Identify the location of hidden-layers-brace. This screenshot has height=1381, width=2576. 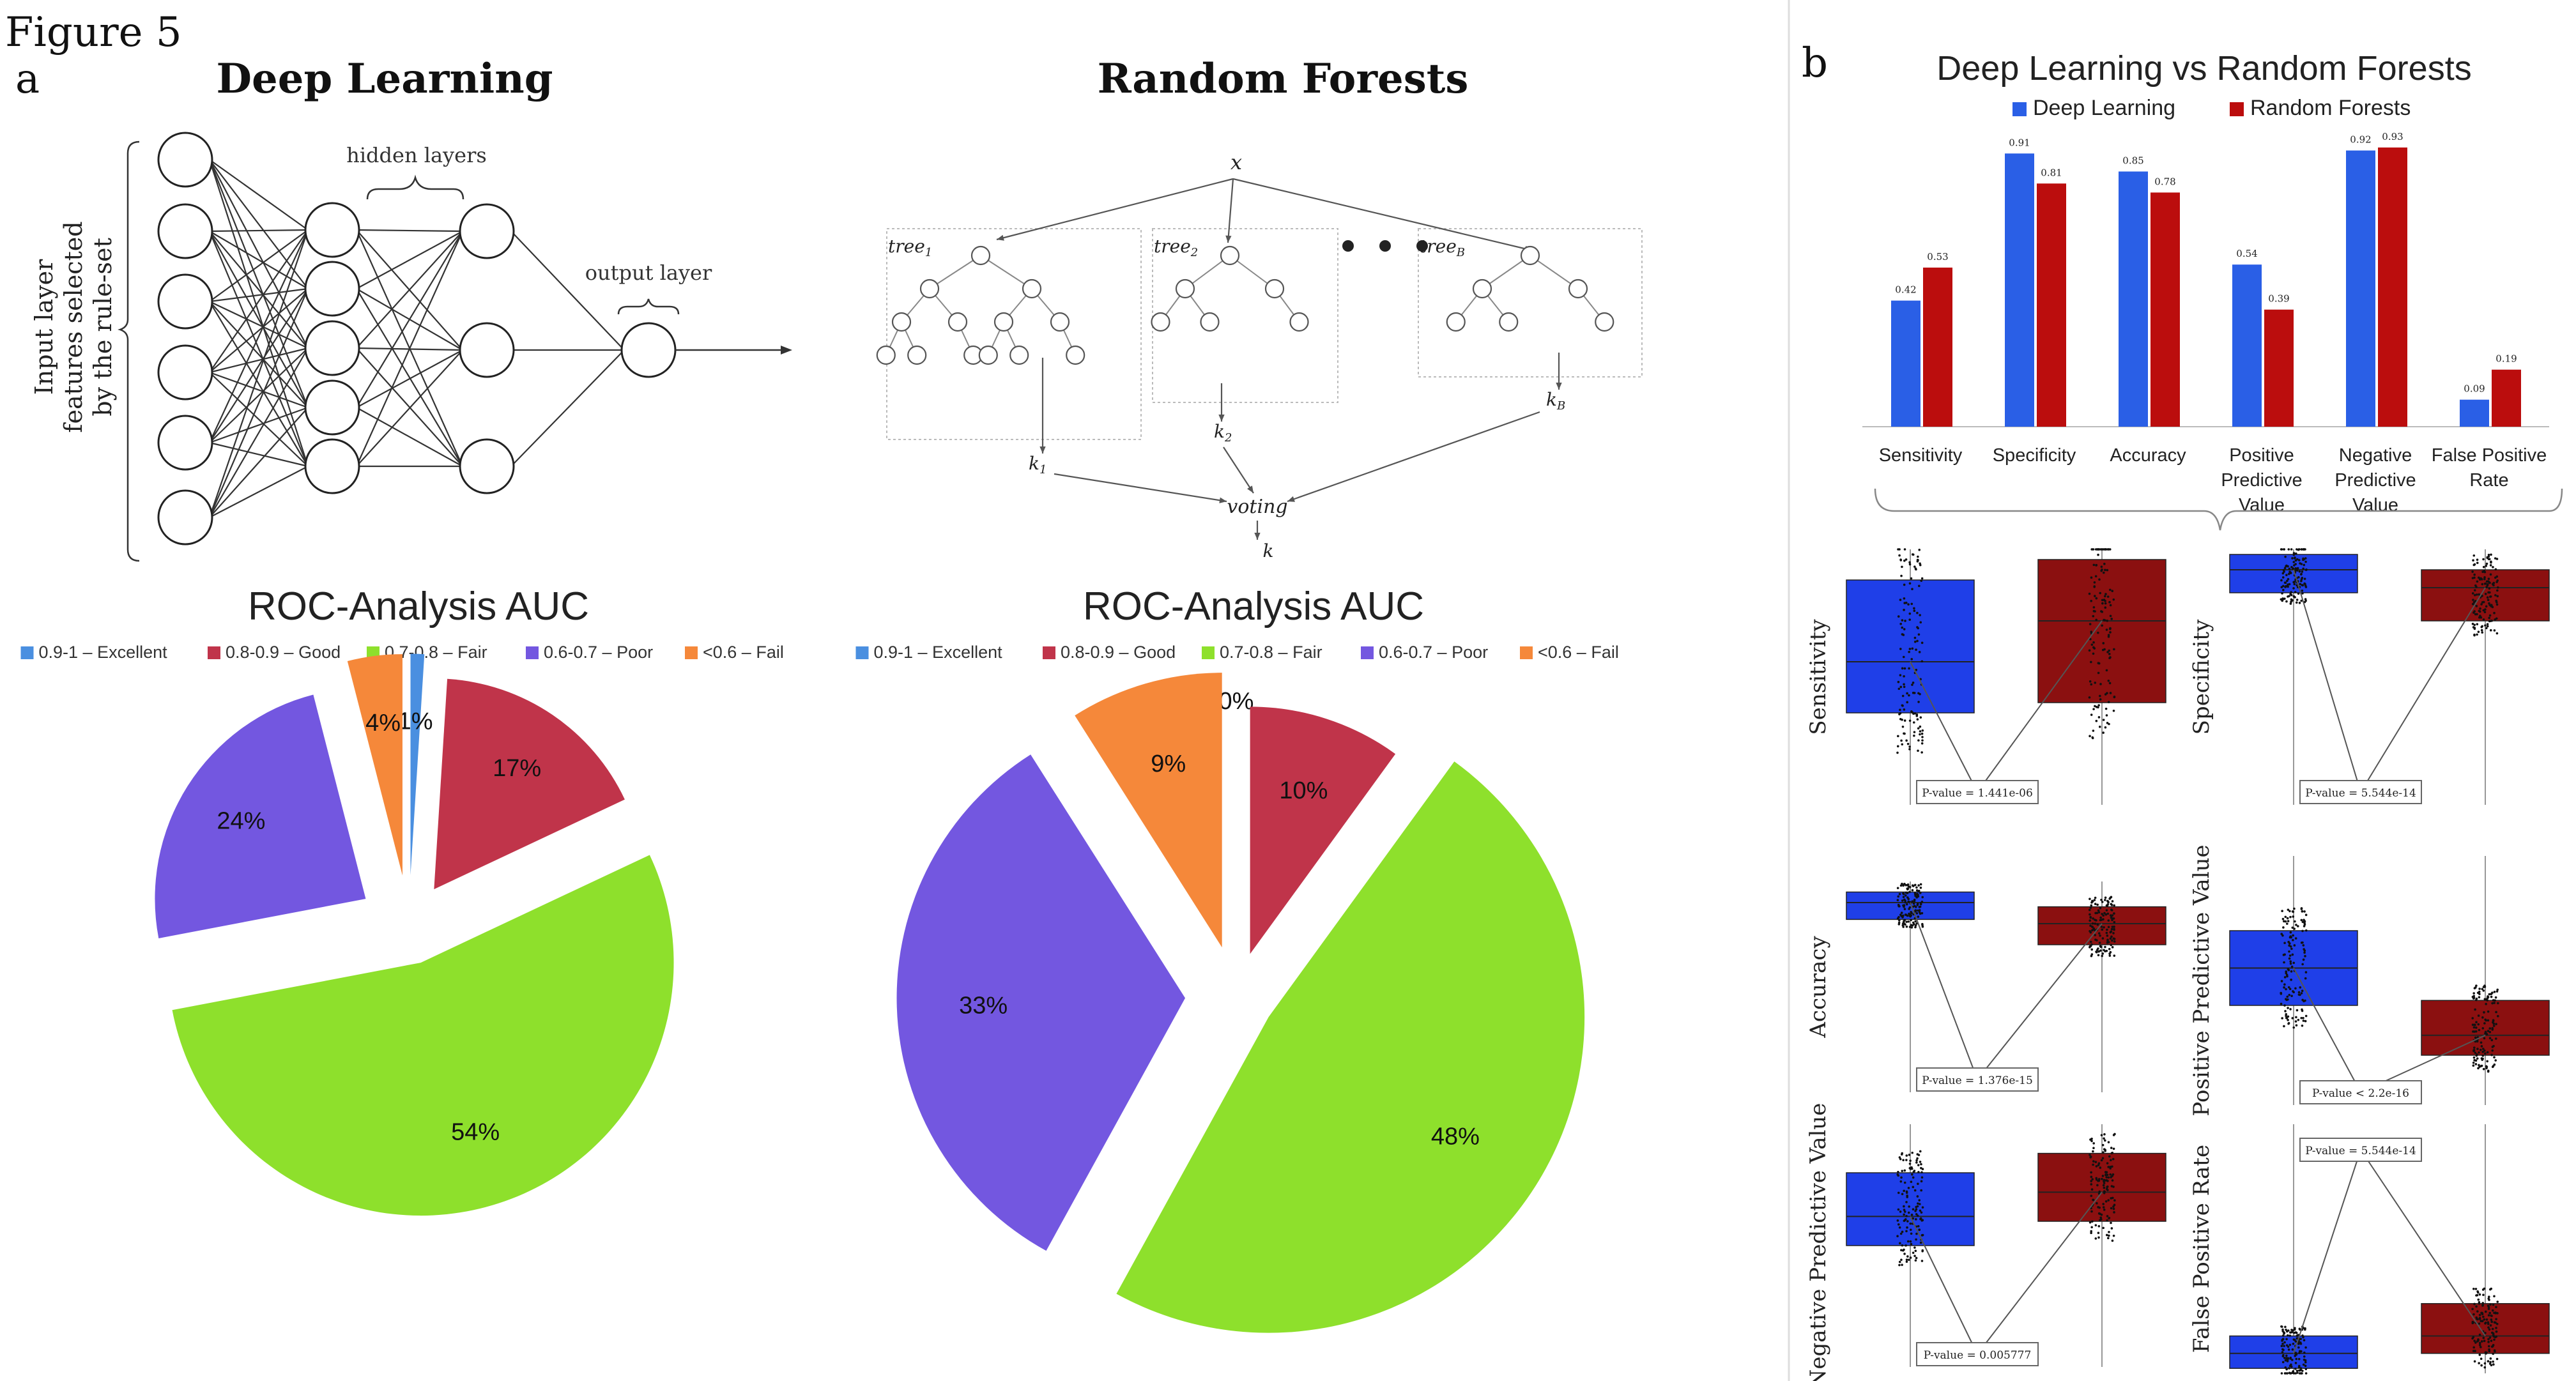
(415, 187).